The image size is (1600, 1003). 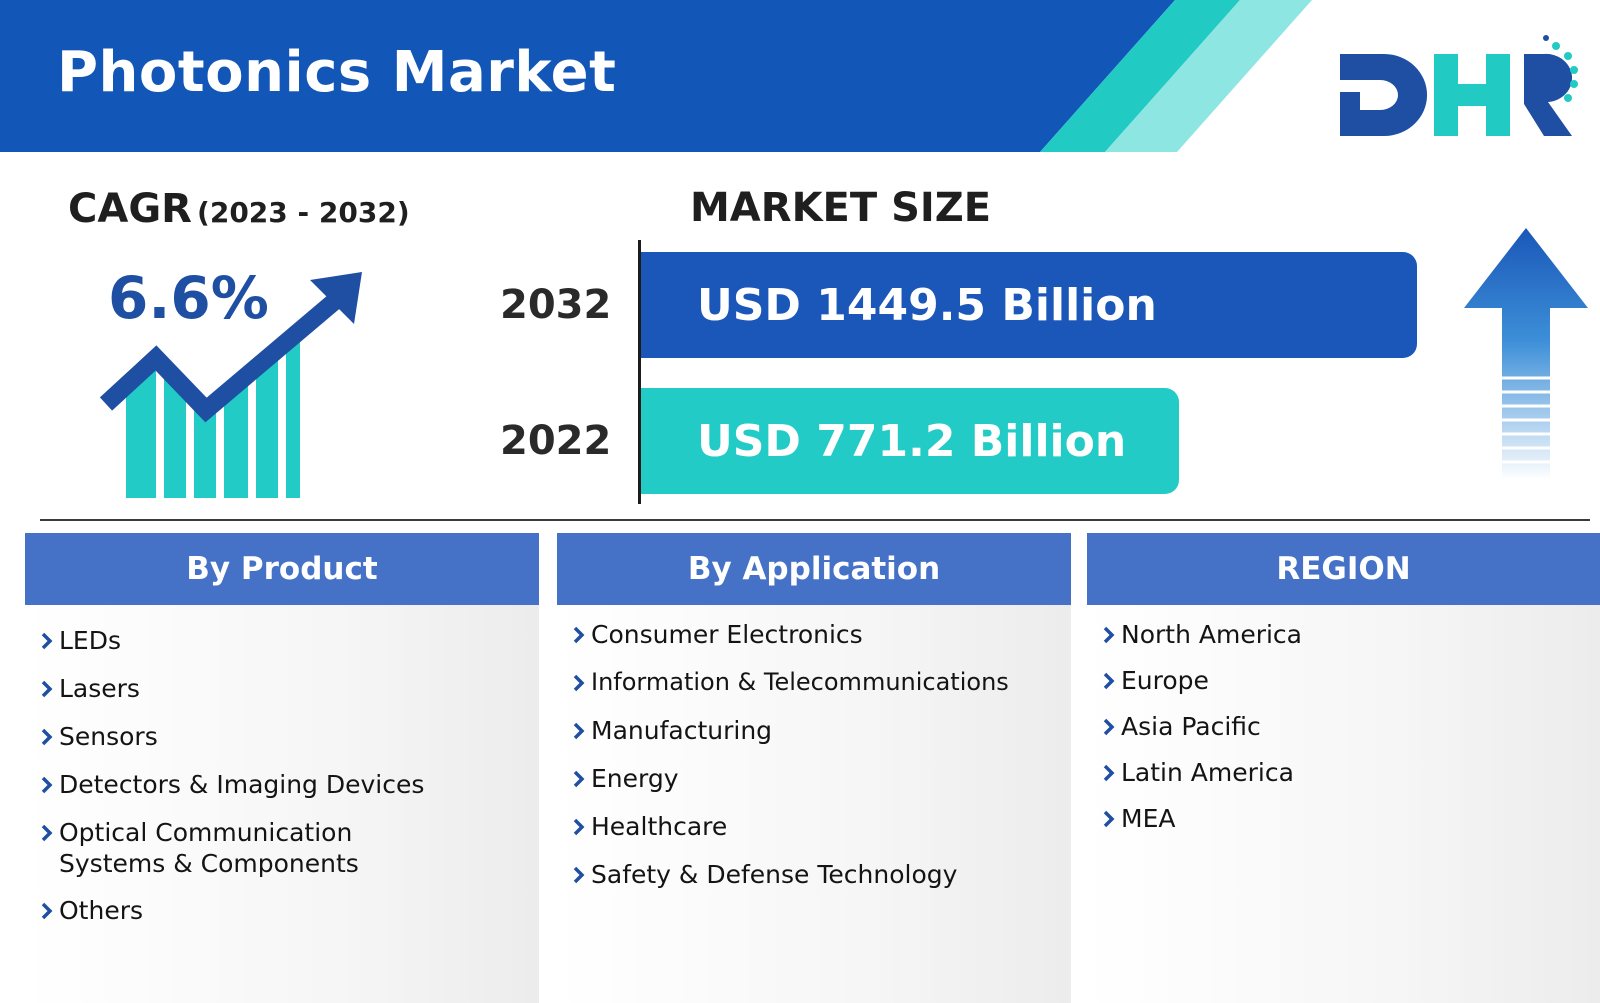 I want to click on market-size-heading: MARKET SIZE, so click(x=841, y=208).